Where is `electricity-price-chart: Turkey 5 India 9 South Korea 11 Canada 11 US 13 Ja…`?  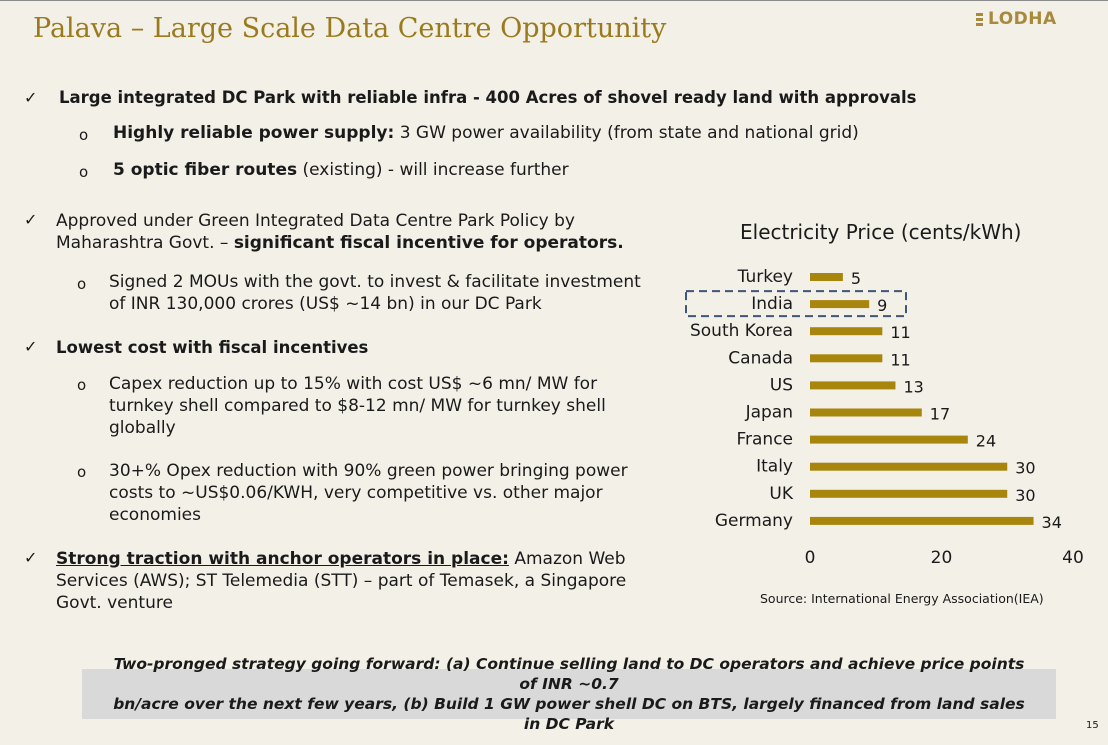
electricity-price-chart: Turkey 5 India 9 South Korea 11 Canada 11 US 13 Ja… is located at coordinates (884, 417).